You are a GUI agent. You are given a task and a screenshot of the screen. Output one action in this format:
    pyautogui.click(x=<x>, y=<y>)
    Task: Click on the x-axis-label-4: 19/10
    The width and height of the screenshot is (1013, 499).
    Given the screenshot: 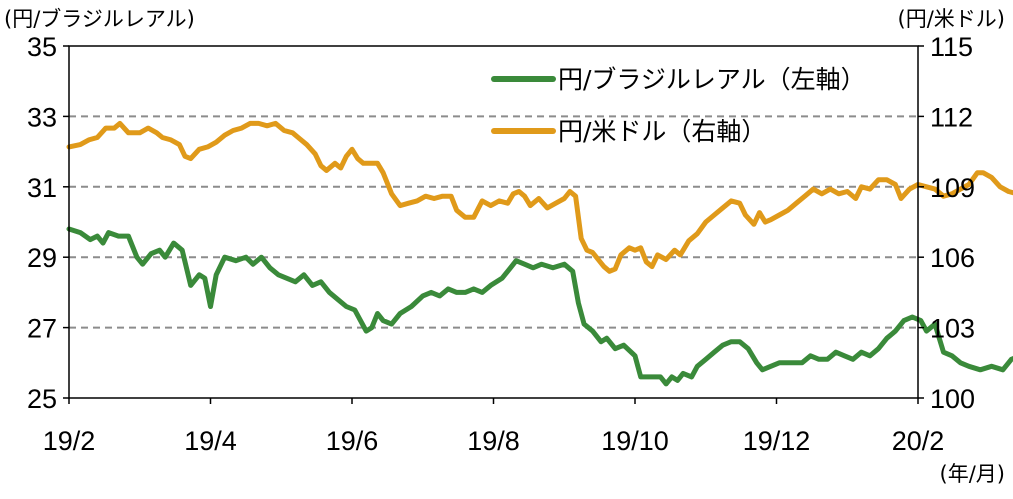 What is the action you would take?
    pyautogui.click(x=635, y=441)
    